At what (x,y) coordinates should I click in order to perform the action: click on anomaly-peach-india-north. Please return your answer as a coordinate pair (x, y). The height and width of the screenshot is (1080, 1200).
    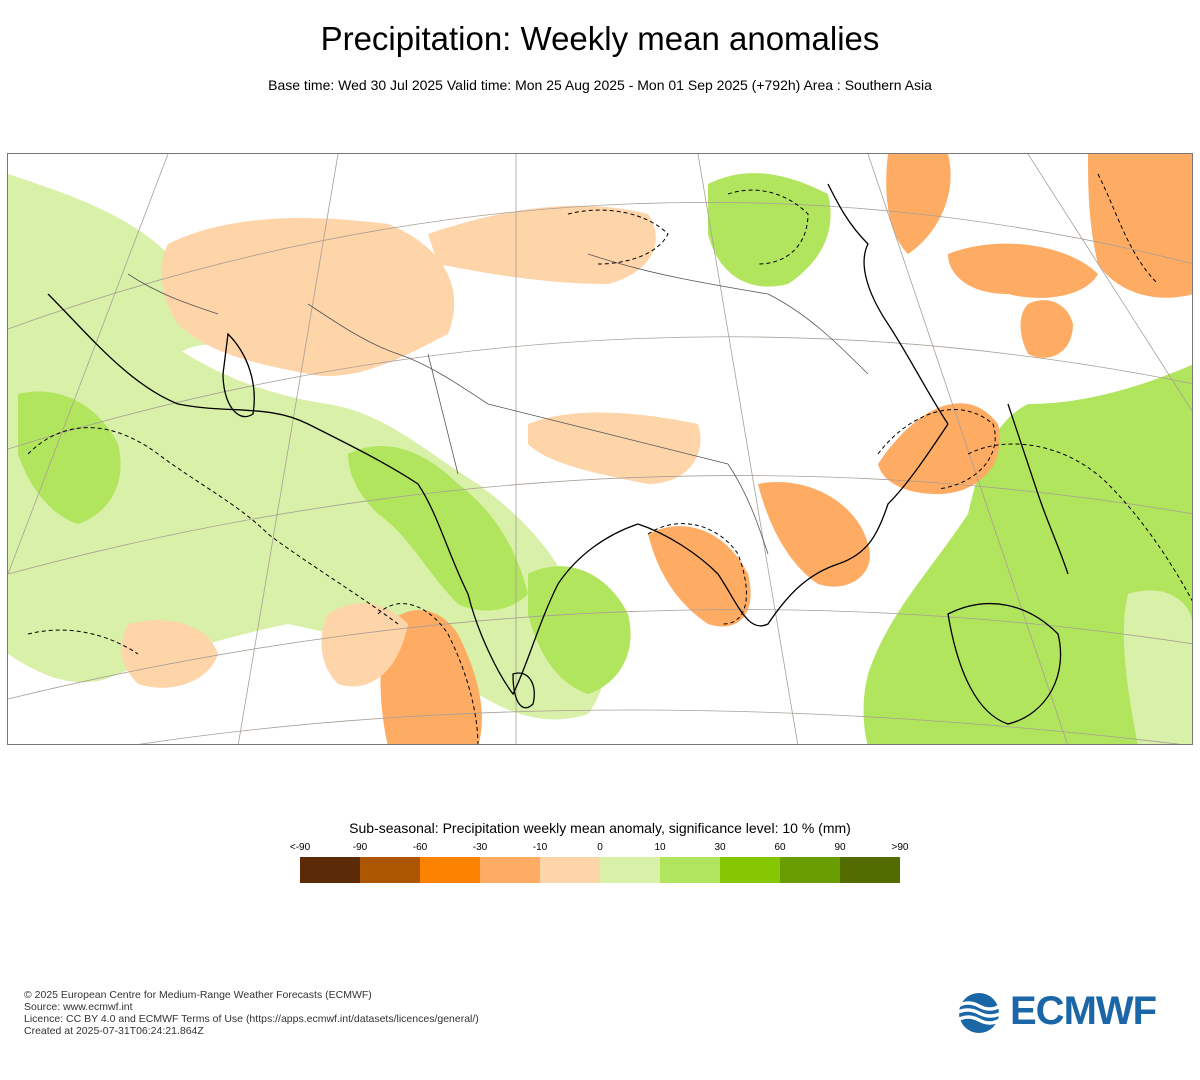
    Looking at the image, I should click on (614, 448).